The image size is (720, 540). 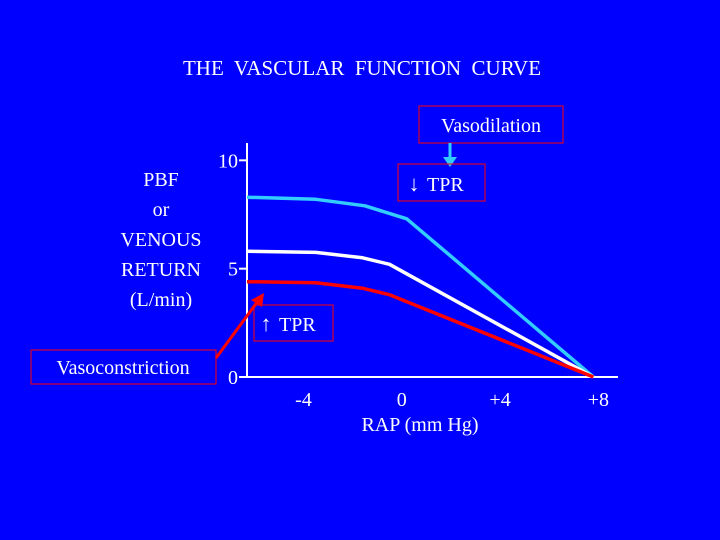 I want to click on vasoconstriction-pointer, so click(x=237, y=329).